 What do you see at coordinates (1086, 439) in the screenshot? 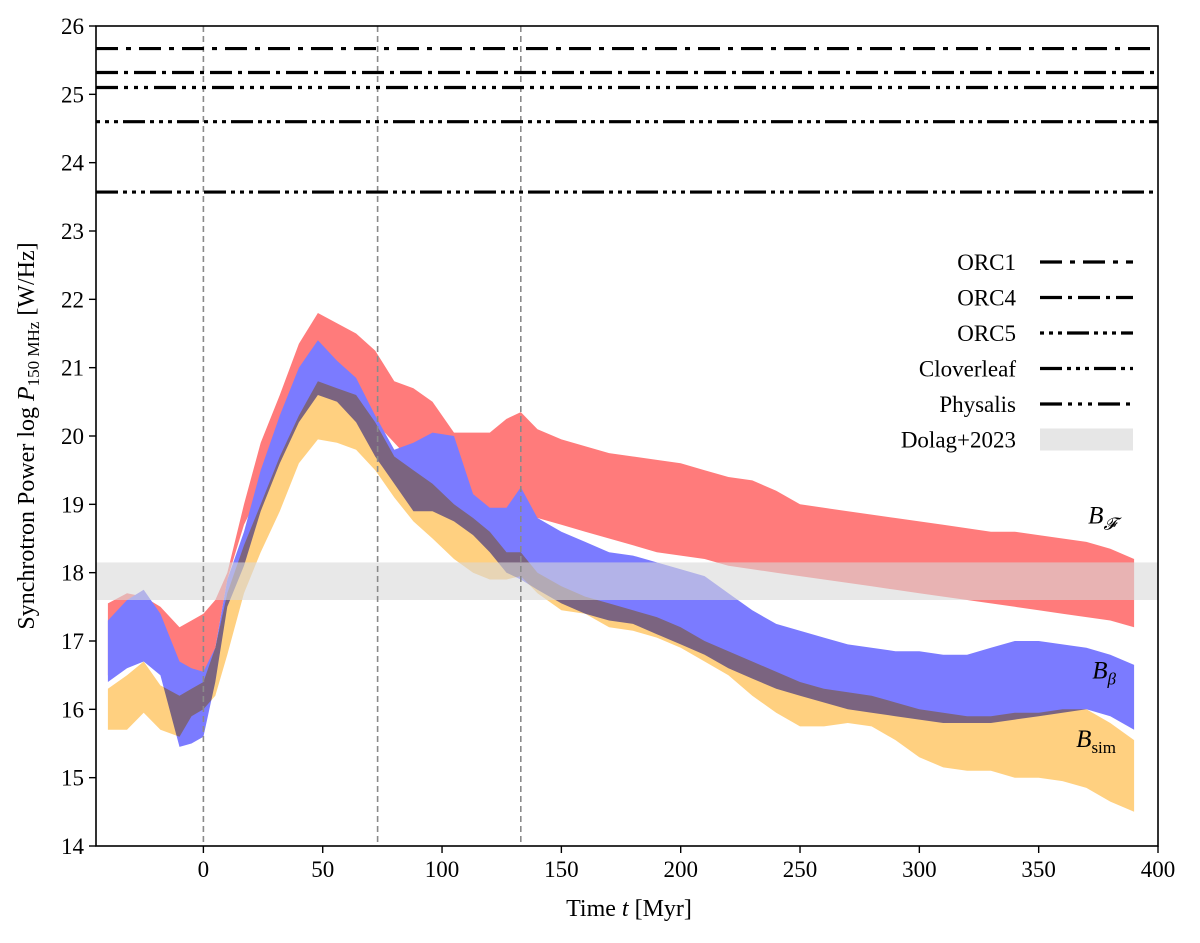
I see `legend-swatch-dolag` at bounding box center [1086, 439].